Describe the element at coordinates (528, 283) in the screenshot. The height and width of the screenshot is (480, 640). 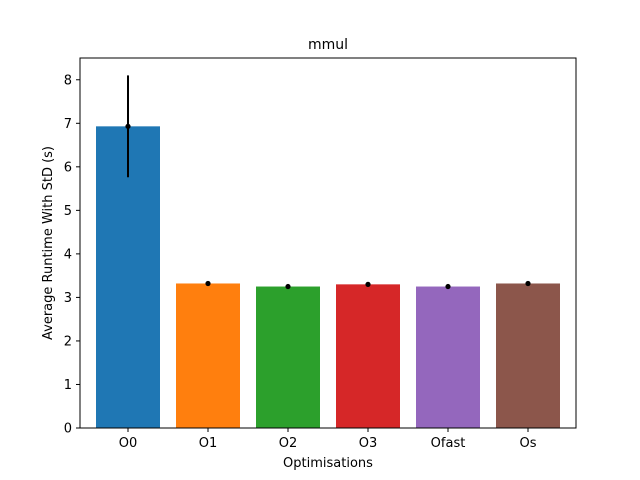
I see `mean-marker-Os` at that location.